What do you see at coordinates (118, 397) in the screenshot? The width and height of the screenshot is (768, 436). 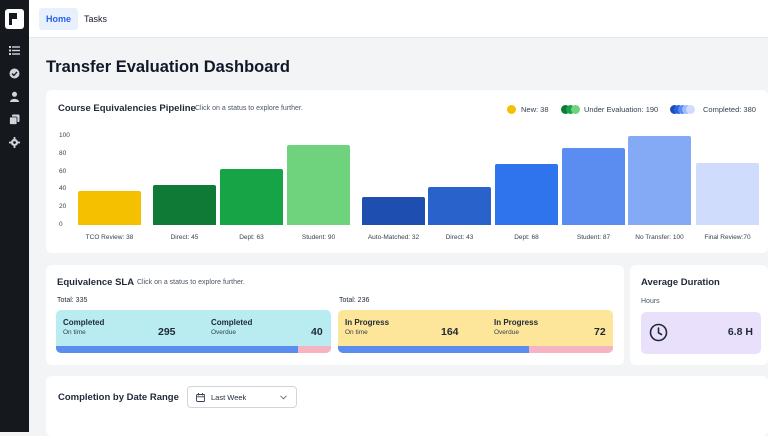 I see `completion-title: Completion by Date Range` at bounding box center [118, 397].